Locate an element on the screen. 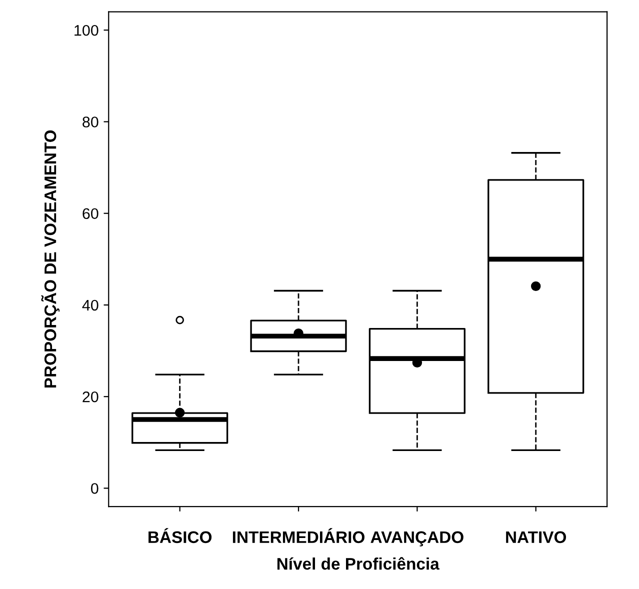 The image size is (639, 589). x-tick-label: BÁSICO is located at coordinates (180, 536).